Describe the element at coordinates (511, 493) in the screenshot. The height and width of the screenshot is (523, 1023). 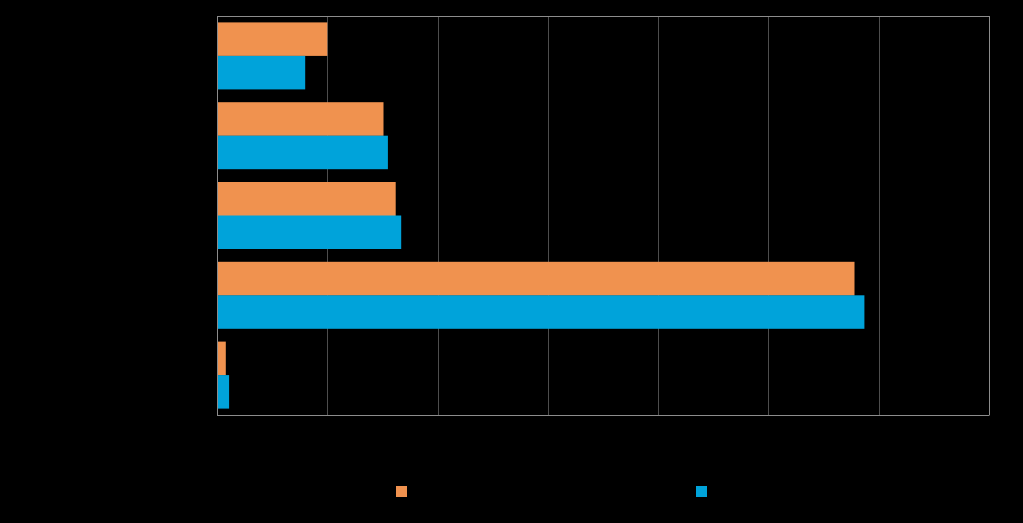
I see `legend` at that location.